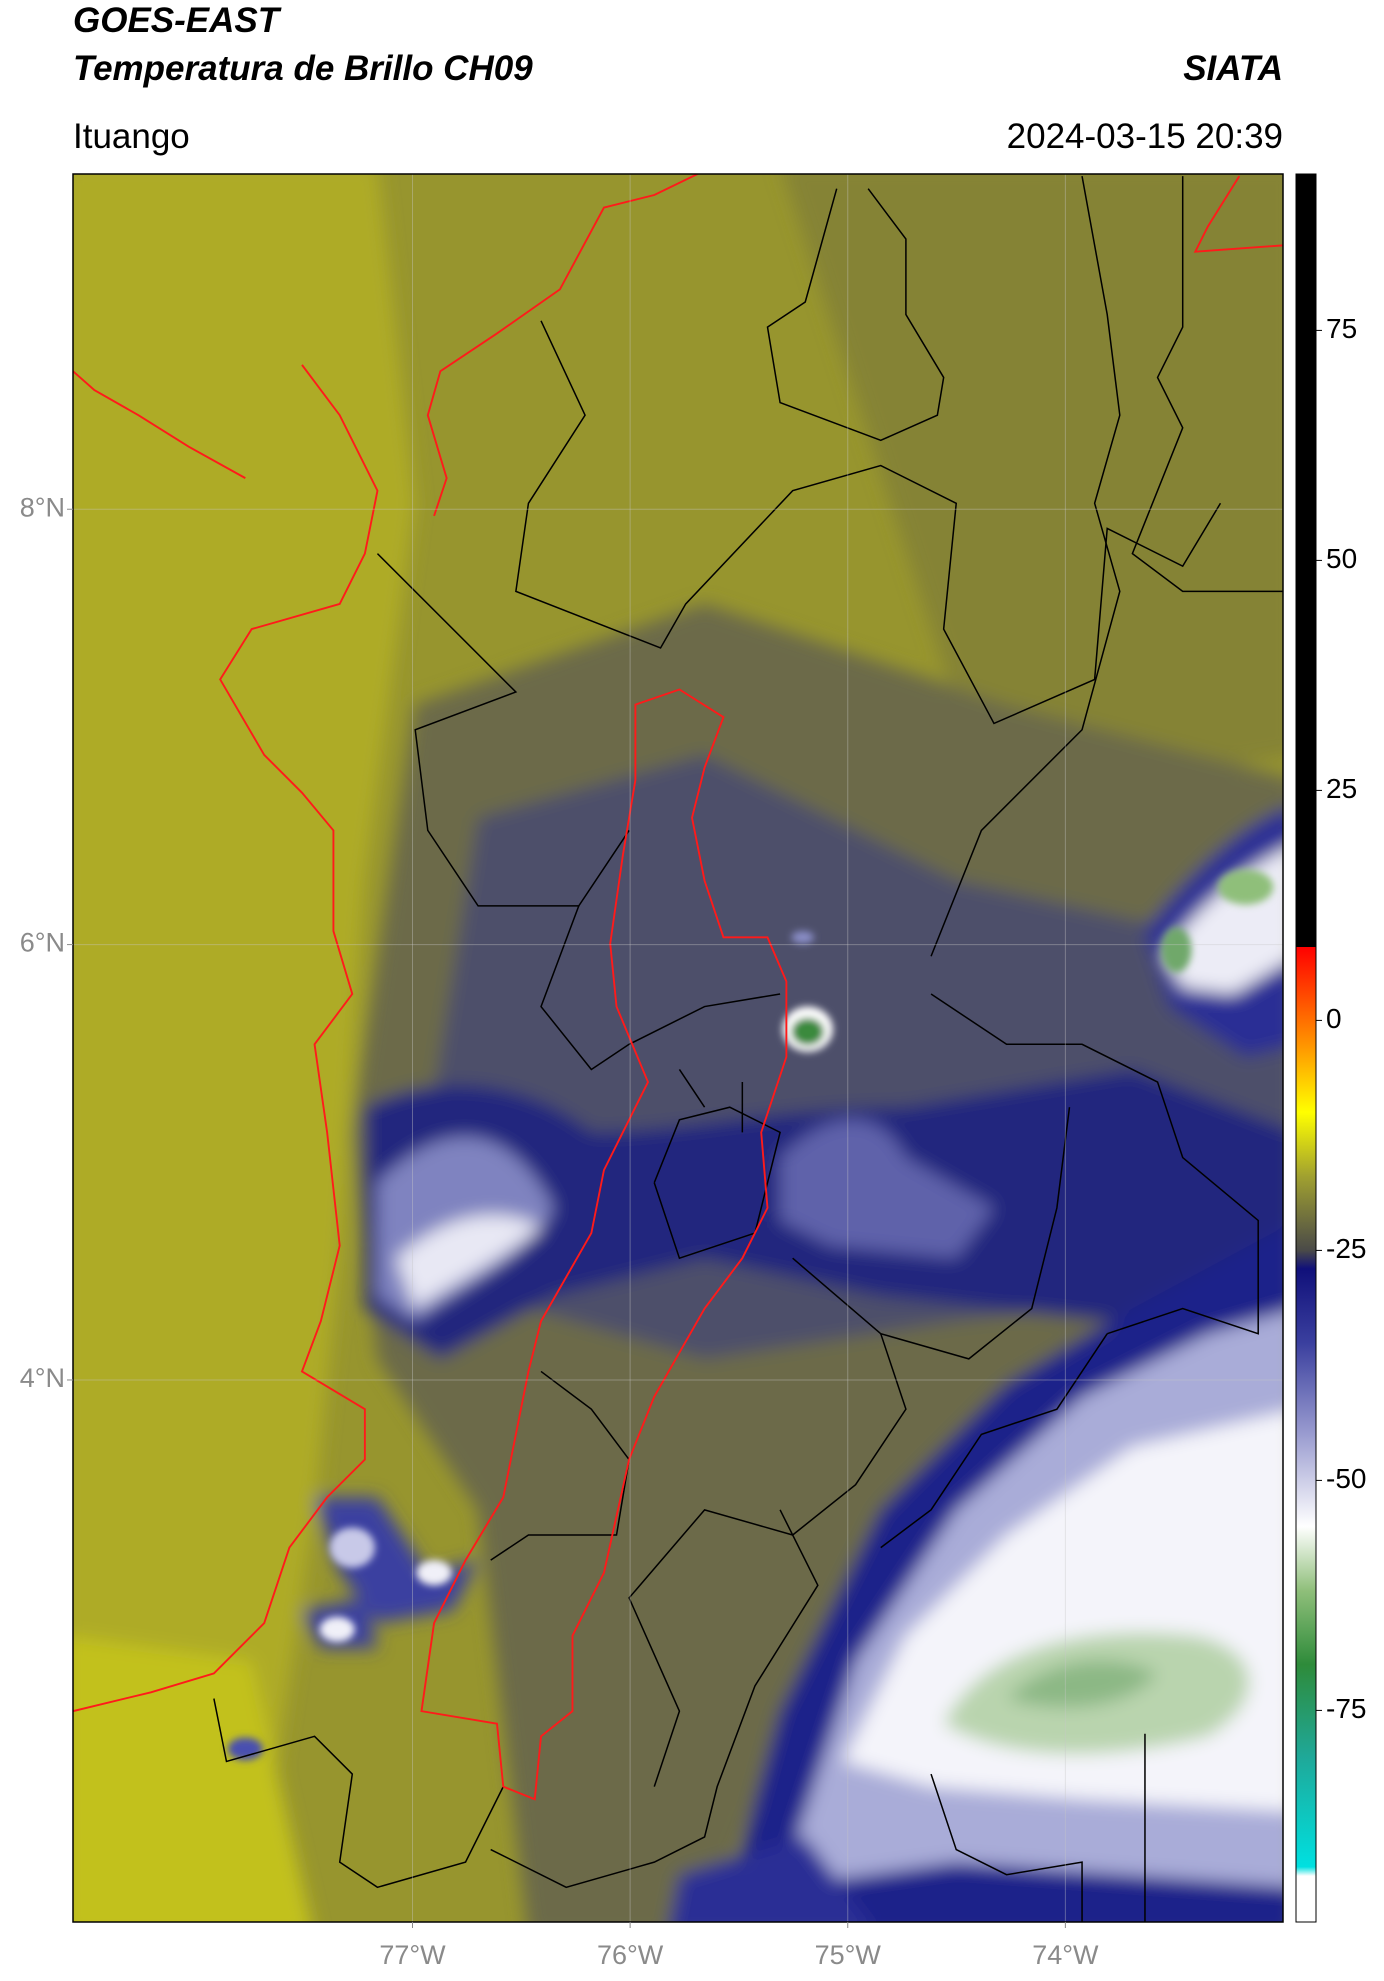 Image resolution: width=1384 pixels, height=1981 pixels. Describe the element at coordinates (1306, 1048) in the screenshot. I see `colorbar` at that location.